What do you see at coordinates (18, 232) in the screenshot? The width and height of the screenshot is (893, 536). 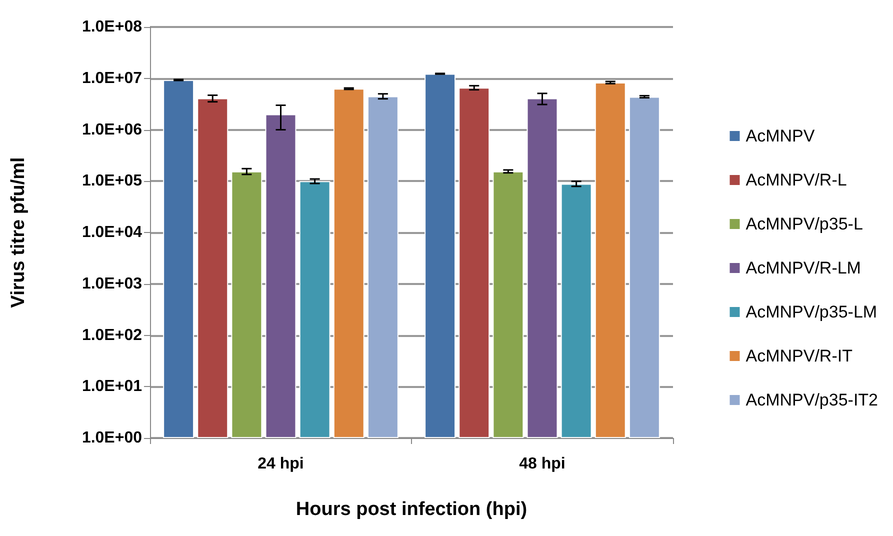 I see `y-axis-title: Virus titre pfu/ml` at bounding box center [18, 232].